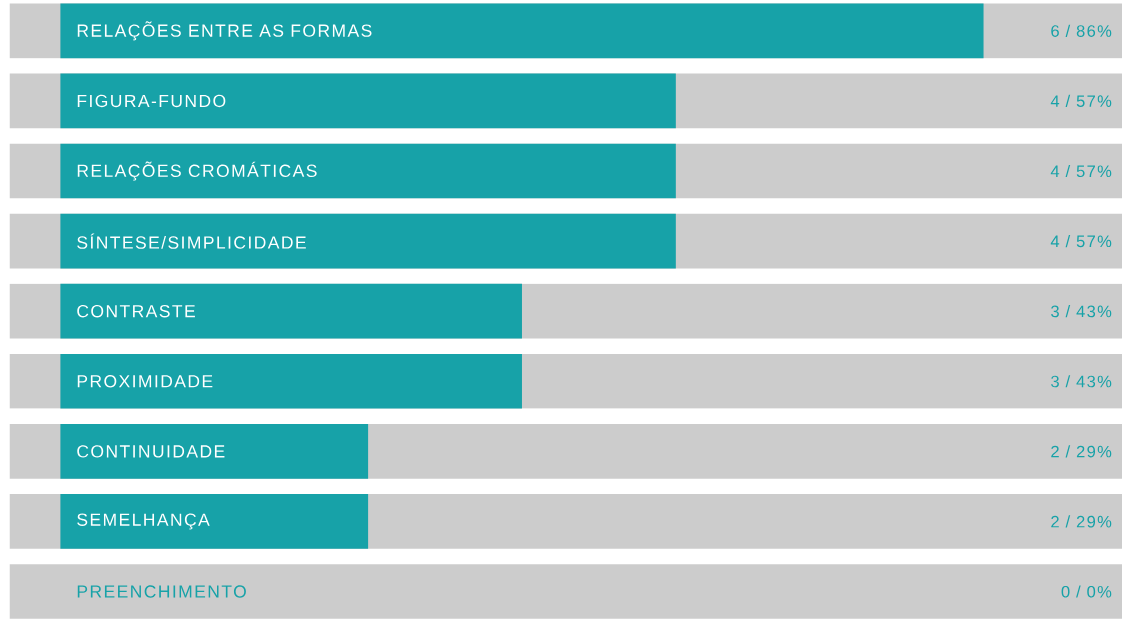 The width and height of the screenshot is (1122, 622). What do you see at coordinates (145, 381) in the screenshot?
I see `y-tick-label: PROXIMIDADE` at bounding box center [145, 381].